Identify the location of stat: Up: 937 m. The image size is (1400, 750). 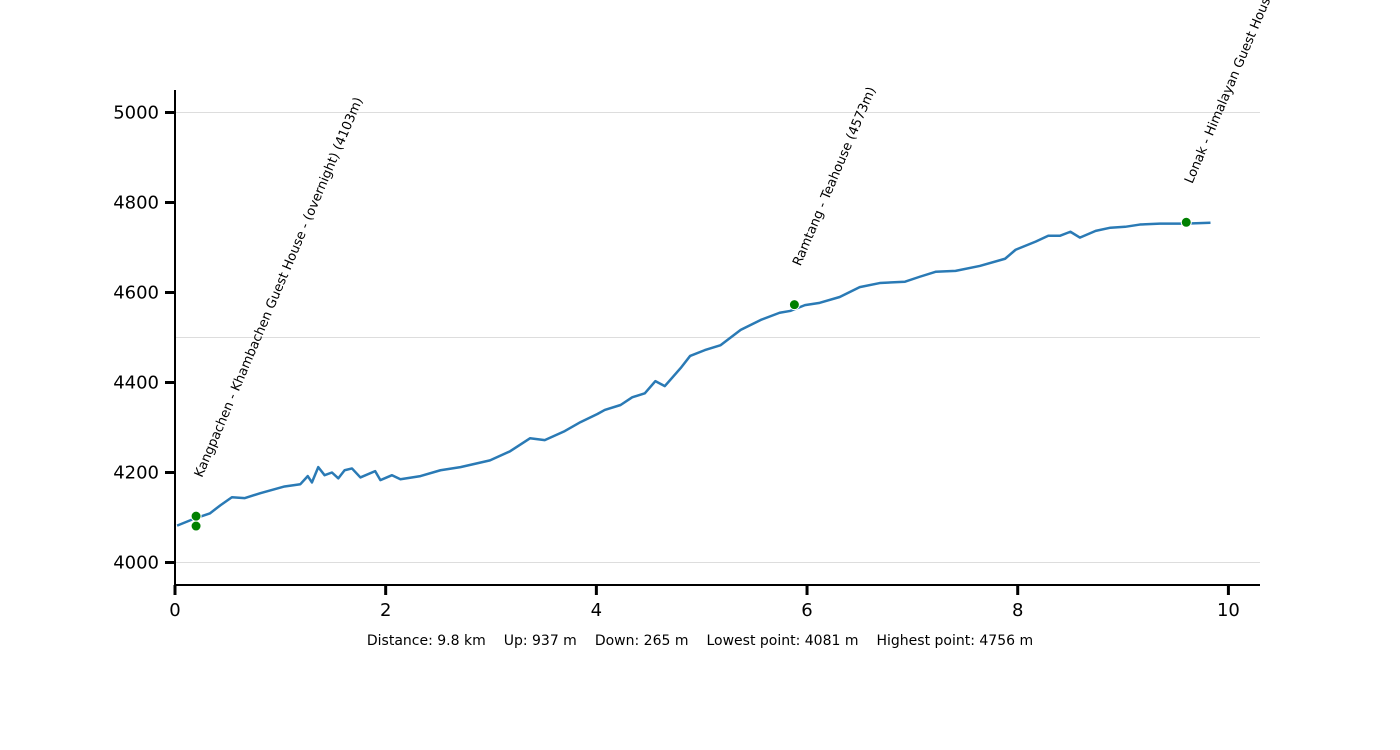
(540, 641).